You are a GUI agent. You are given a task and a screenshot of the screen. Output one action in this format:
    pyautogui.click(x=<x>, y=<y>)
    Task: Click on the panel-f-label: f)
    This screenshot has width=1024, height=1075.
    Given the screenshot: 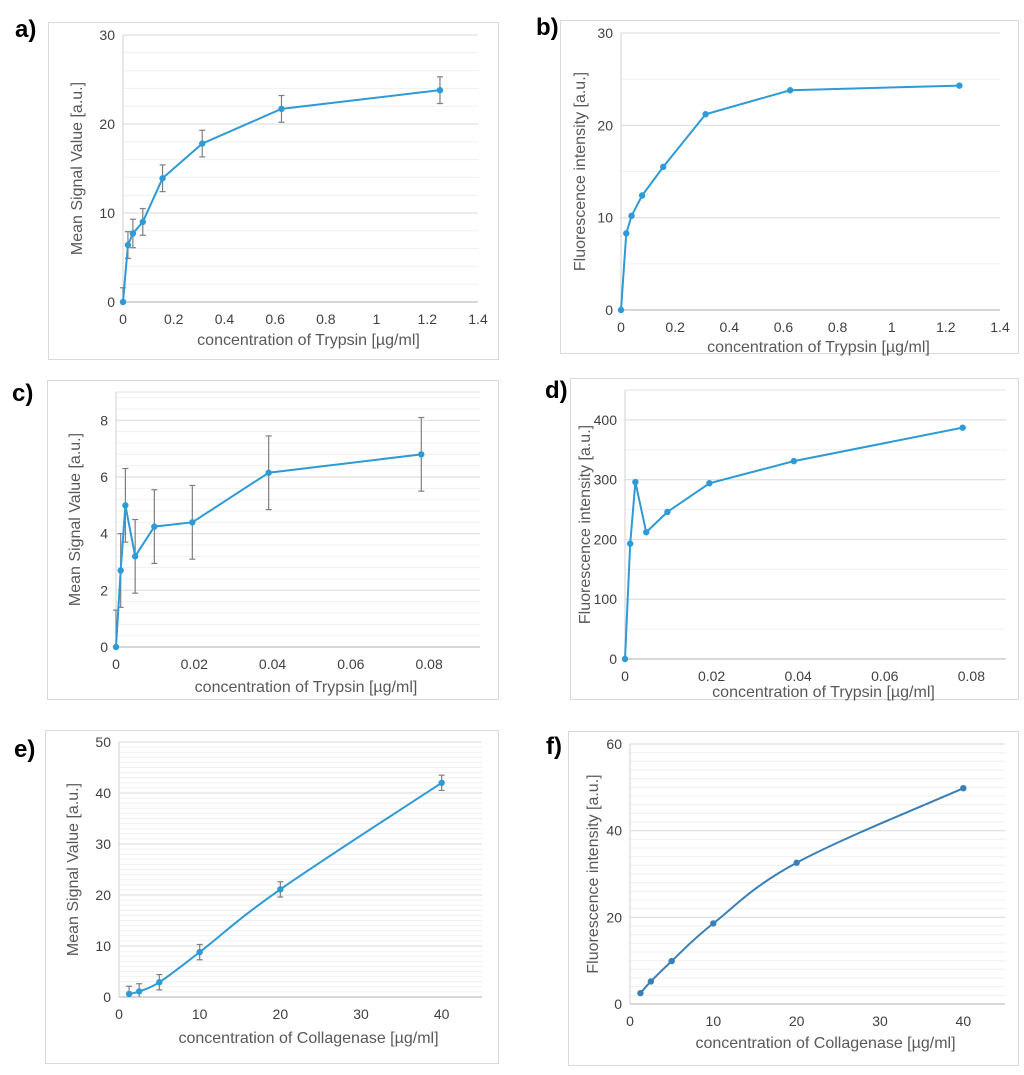 What is the action you would take?
    pyautogui.click(x=554, y=746)
    